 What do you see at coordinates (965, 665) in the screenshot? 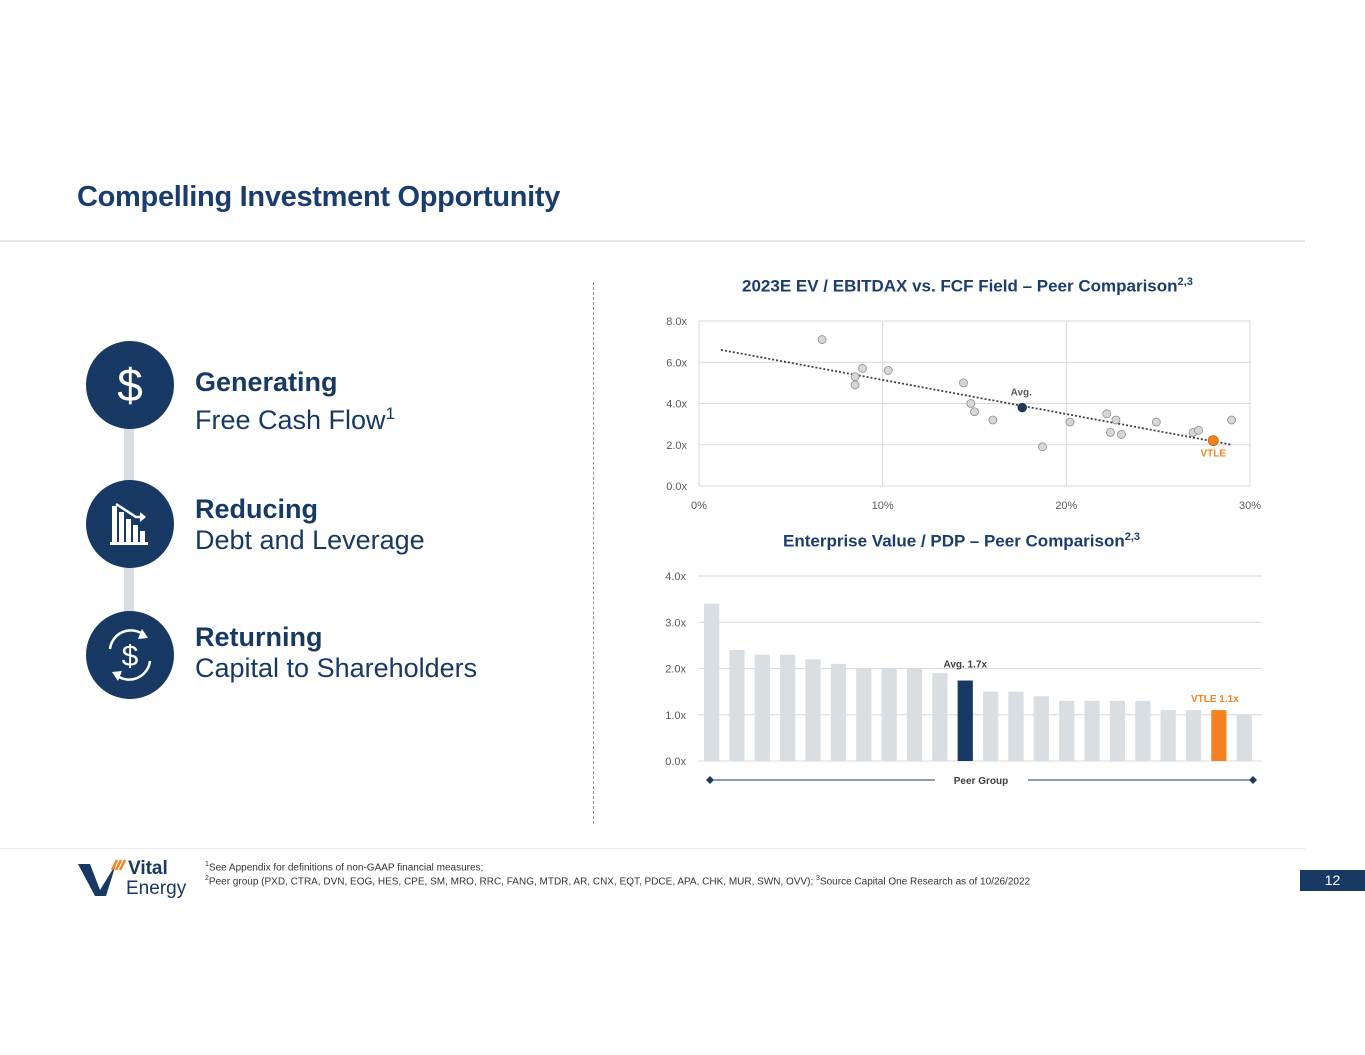
I see `average-bar-label: Avg. 1.7x` at bounding box center [965, 665].